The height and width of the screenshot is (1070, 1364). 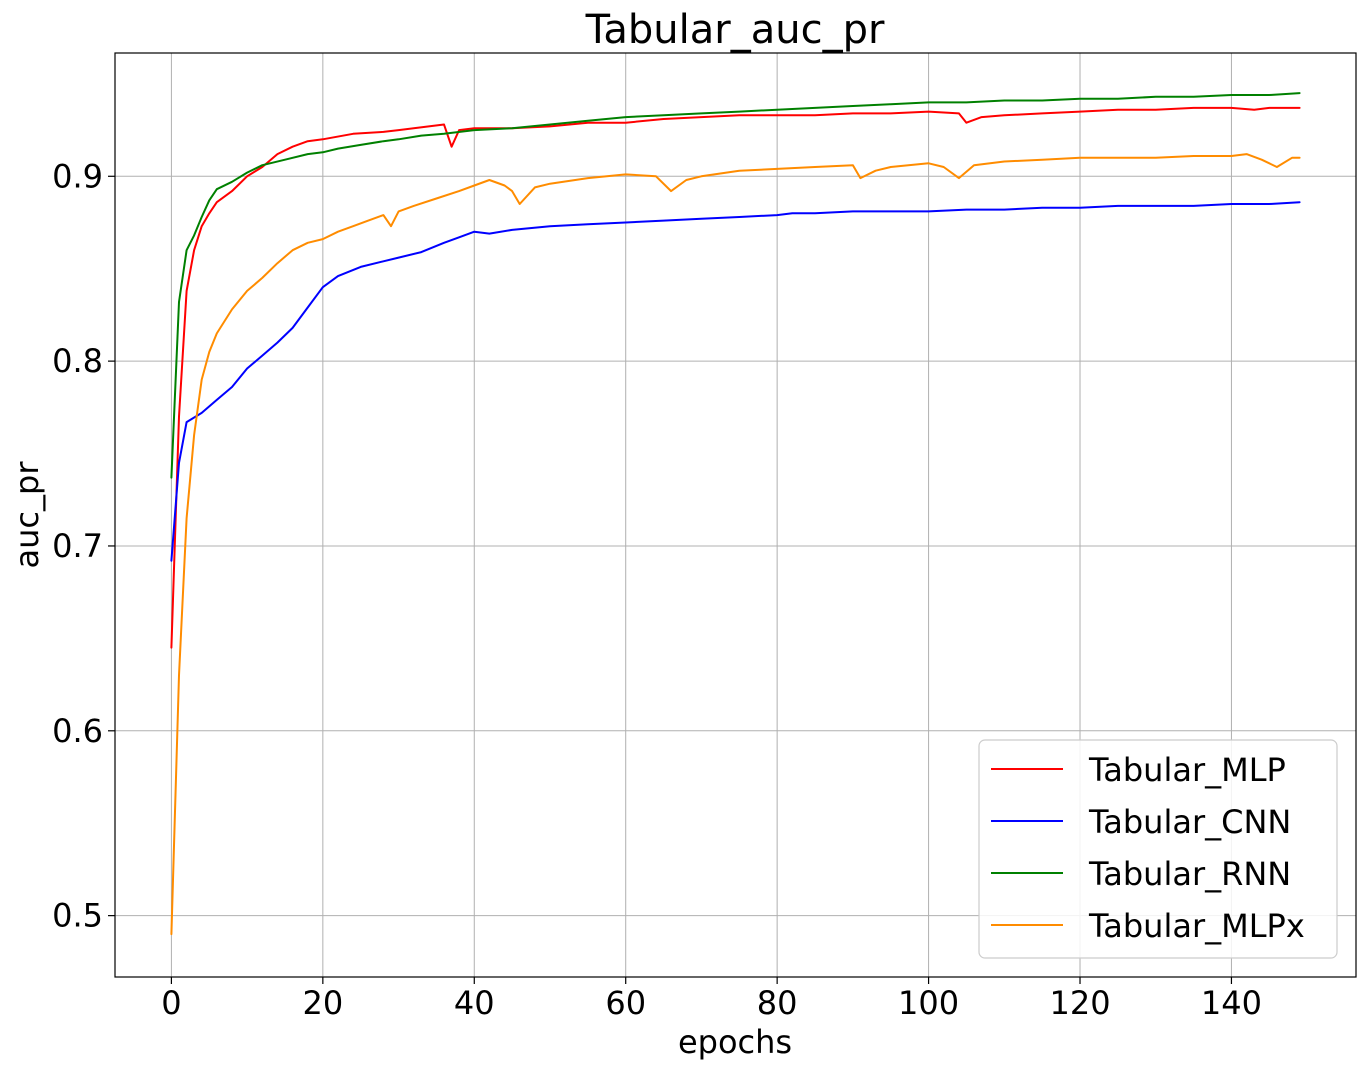 What do you see at coordinates (474, 1003) in the screenshot?
I see `x-tick-label: 40` at bounding box center [474, 1003].